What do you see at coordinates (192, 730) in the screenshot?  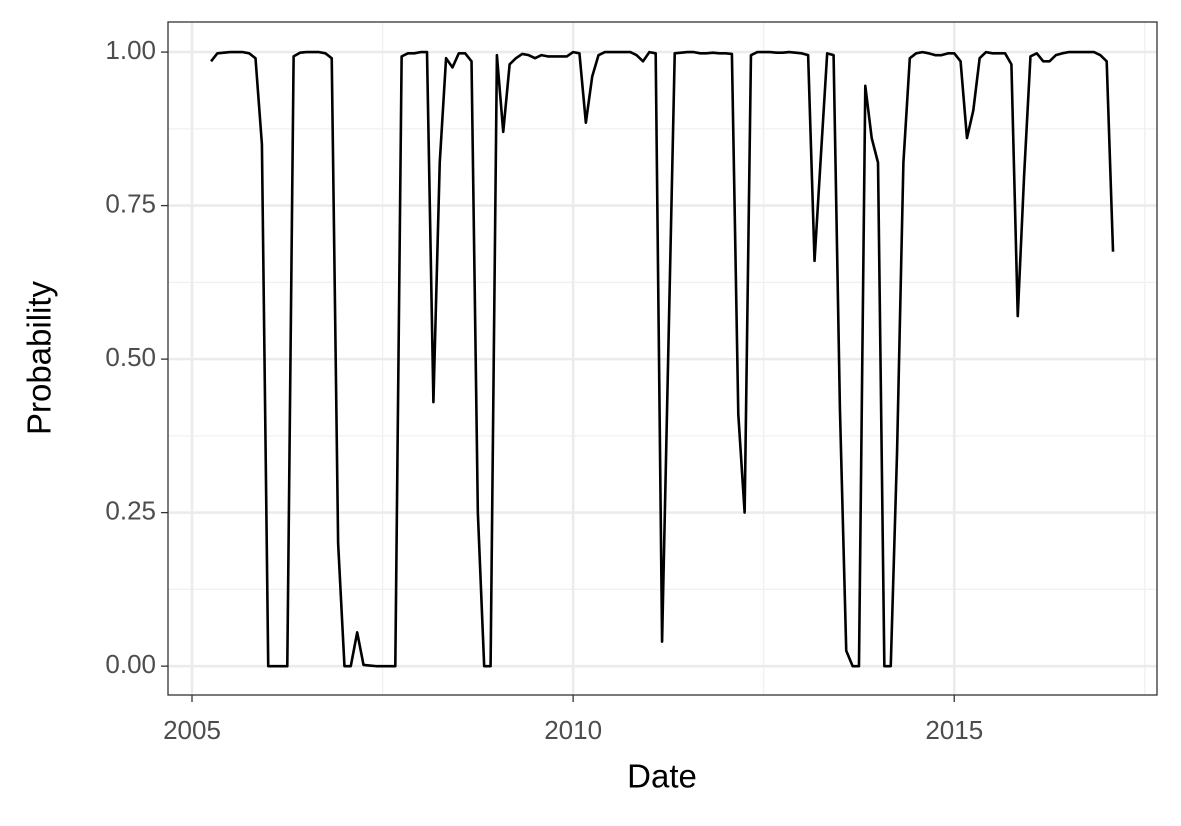 I see `x-tick-label: 2005` at bounding box center [192, 730].